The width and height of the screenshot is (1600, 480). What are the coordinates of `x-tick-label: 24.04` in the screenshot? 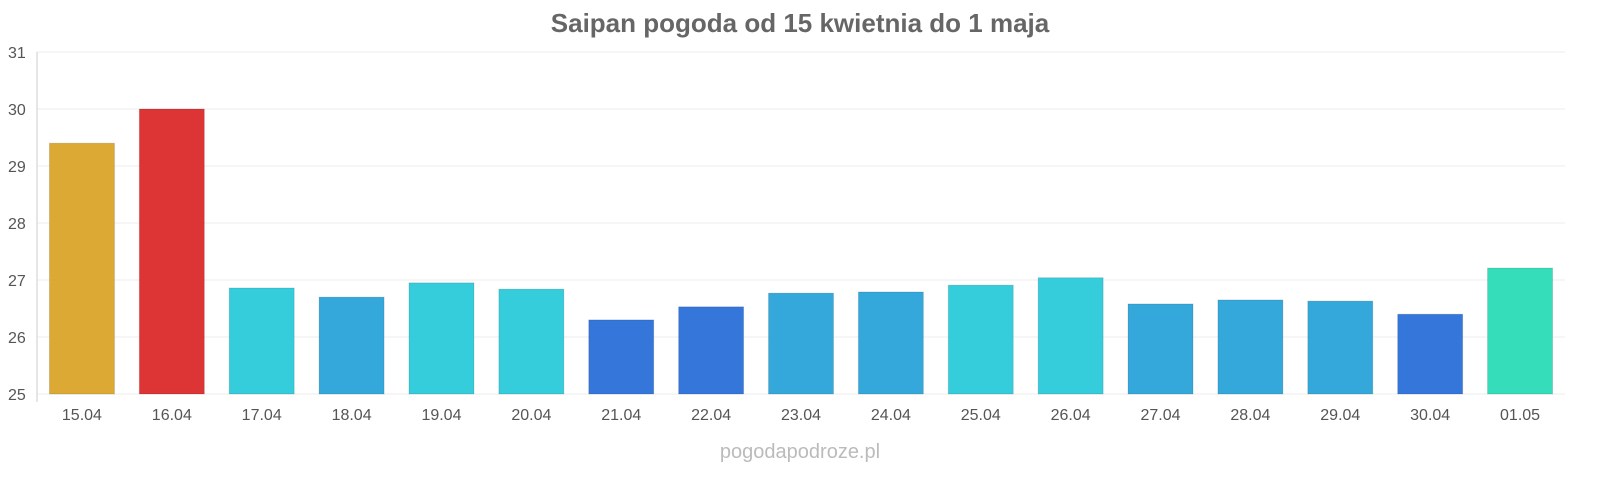 It's located at (891, 415).